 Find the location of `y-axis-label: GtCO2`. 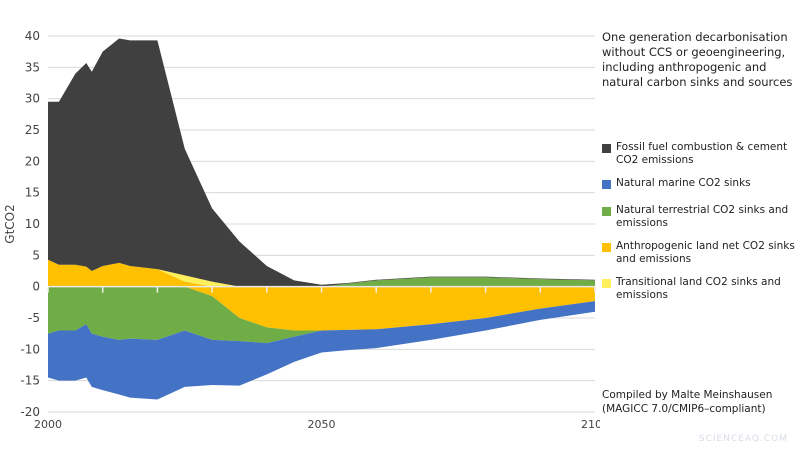

y-axis-label: GtCO2 is located at coordinates (10, 223).